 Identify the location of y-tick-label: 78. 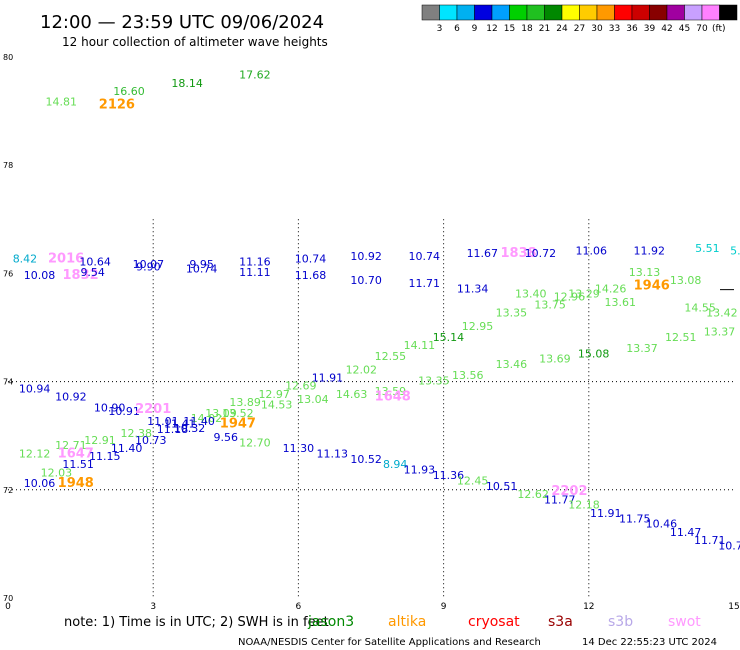
(8, 165).